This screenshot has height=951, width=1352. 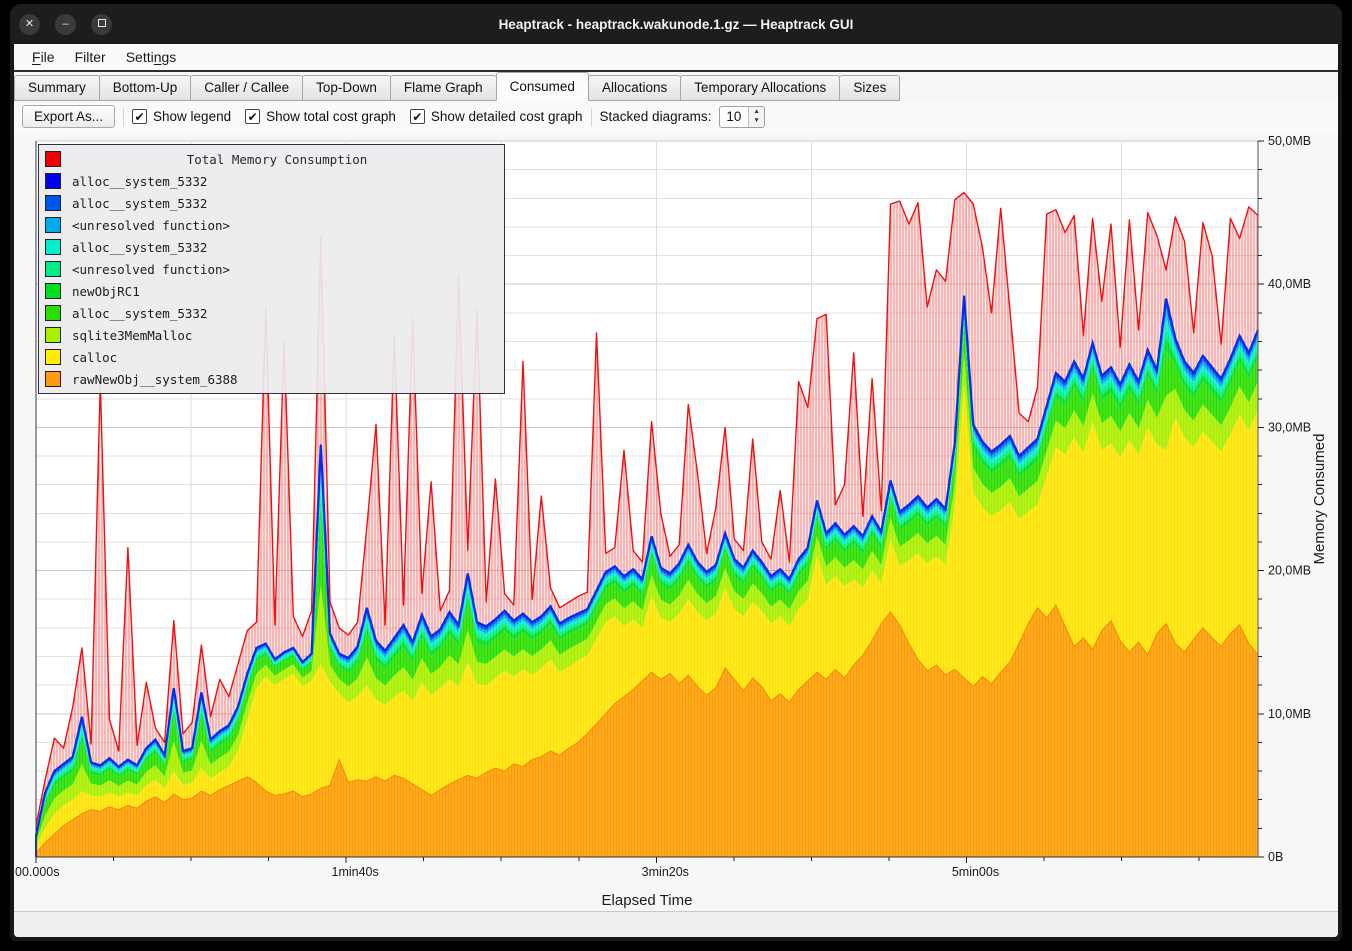 What do you see at coordinates (665, 872) in the screenshot?
I see `x-tick-label: 3min20s` at bounding box center [665, 872].